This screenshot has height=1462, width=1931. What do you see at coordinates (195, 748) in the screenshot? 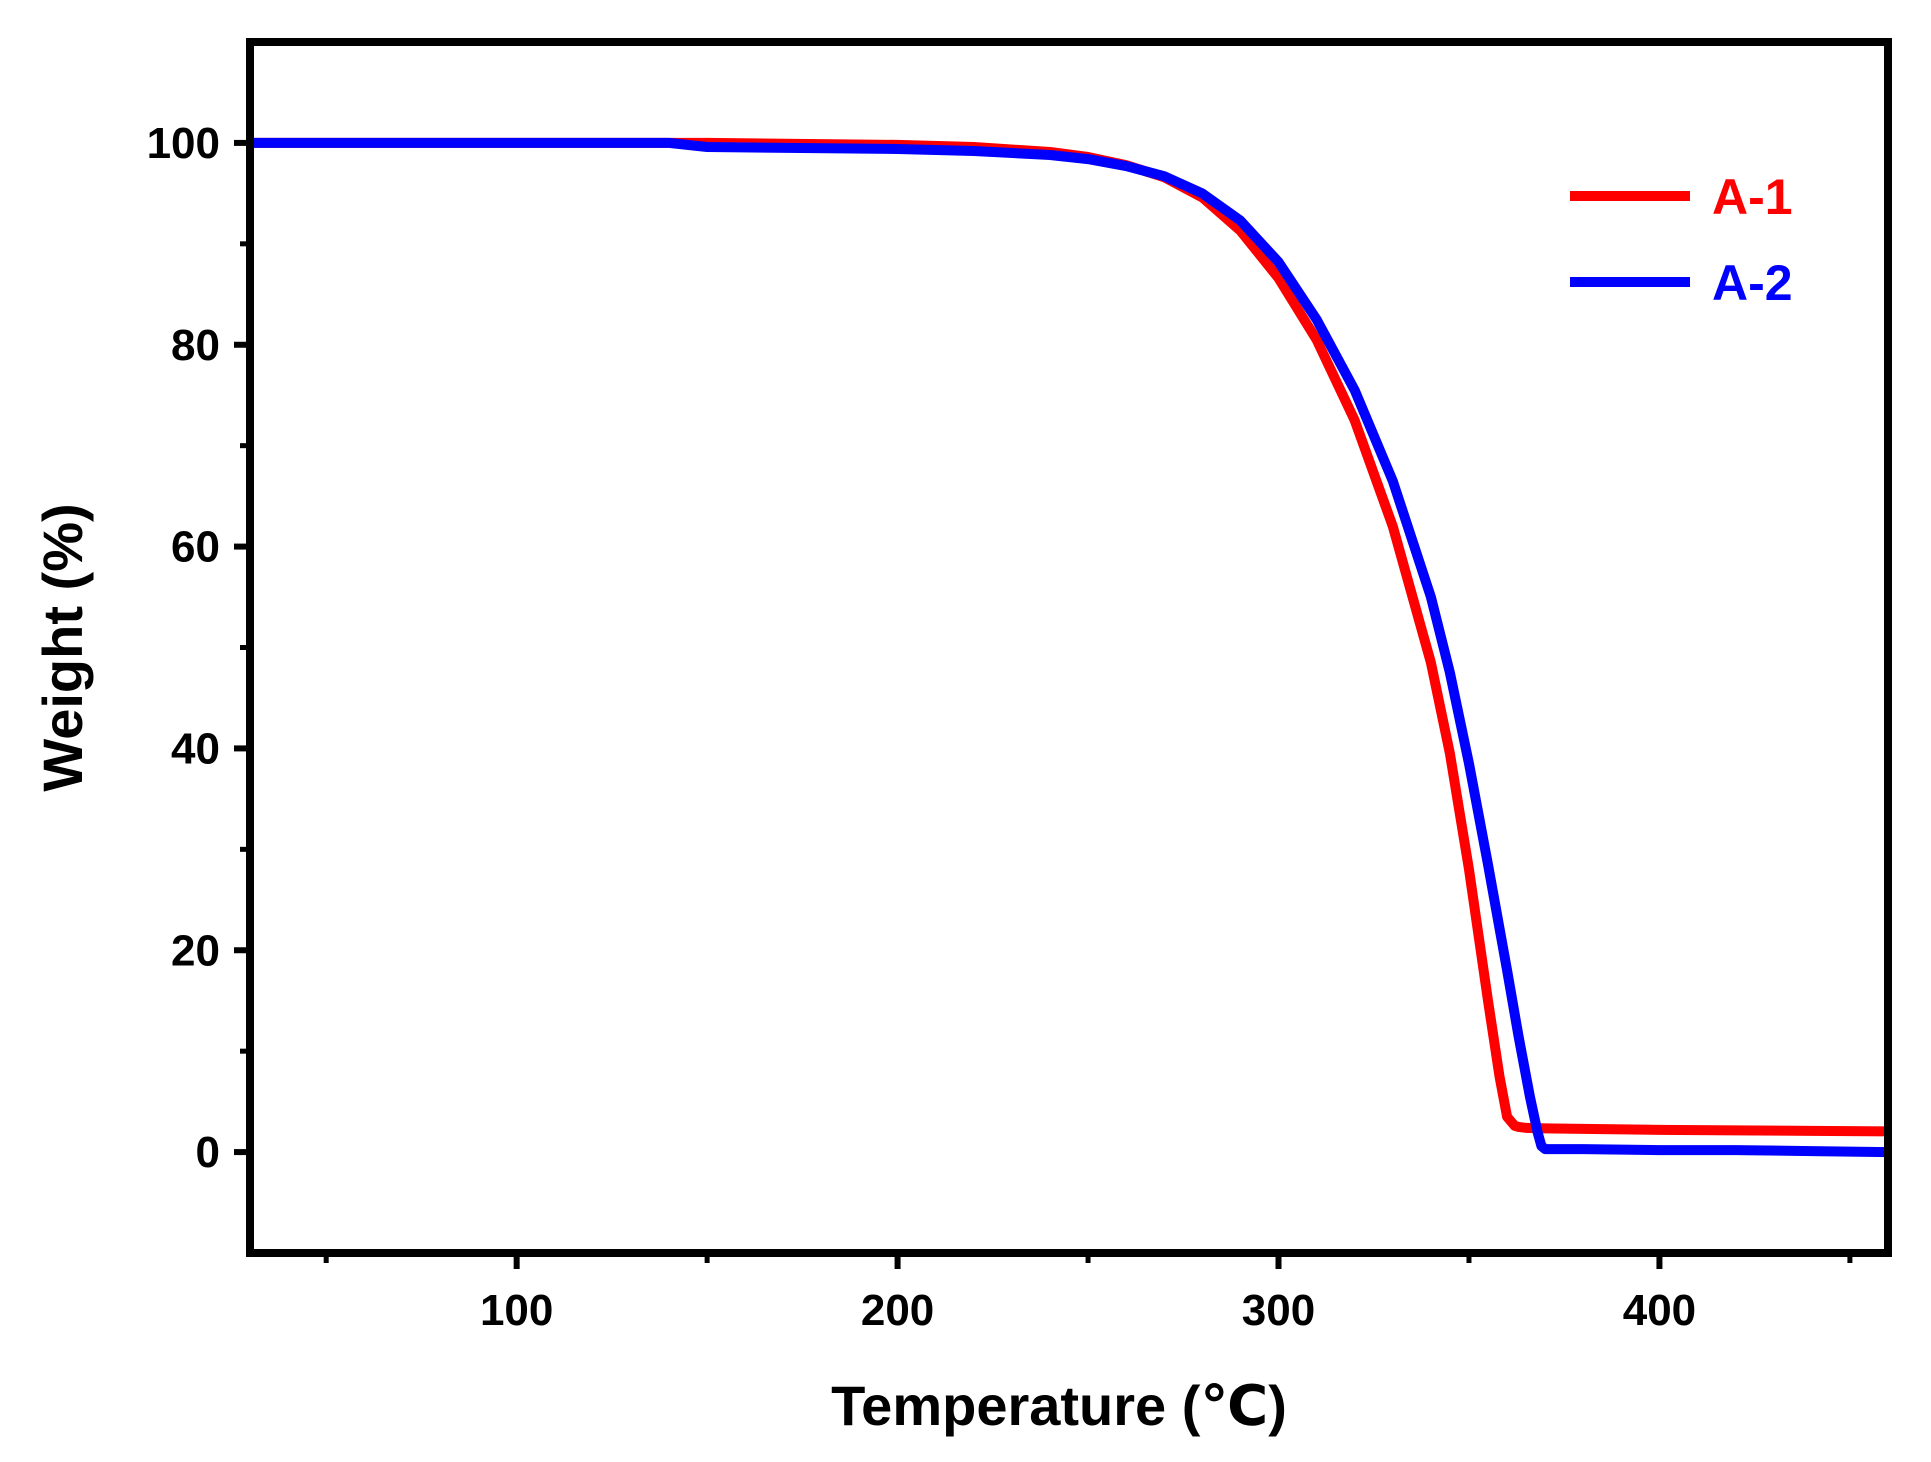
I see `y-tick-label: 40` at bounding box center [195, 748].